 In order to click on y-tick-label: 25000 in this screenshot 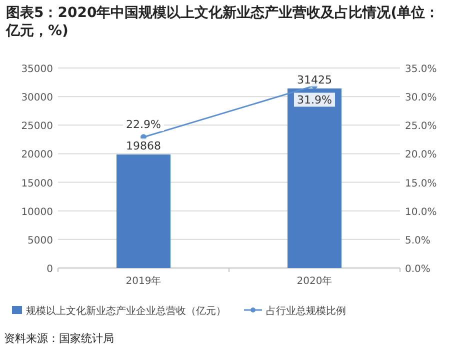, I will do `click(37, 126)`.